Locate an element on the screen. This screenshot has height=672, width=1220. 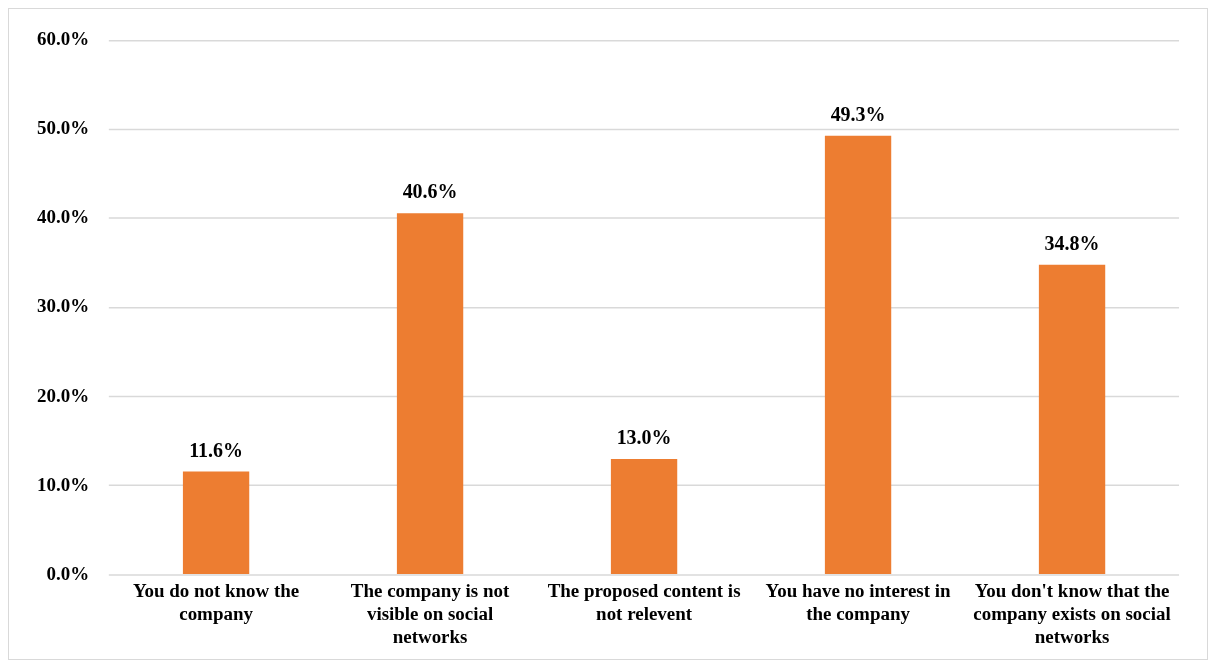
x-tick-label: You do not know the company is located at coordinates (216, 602).